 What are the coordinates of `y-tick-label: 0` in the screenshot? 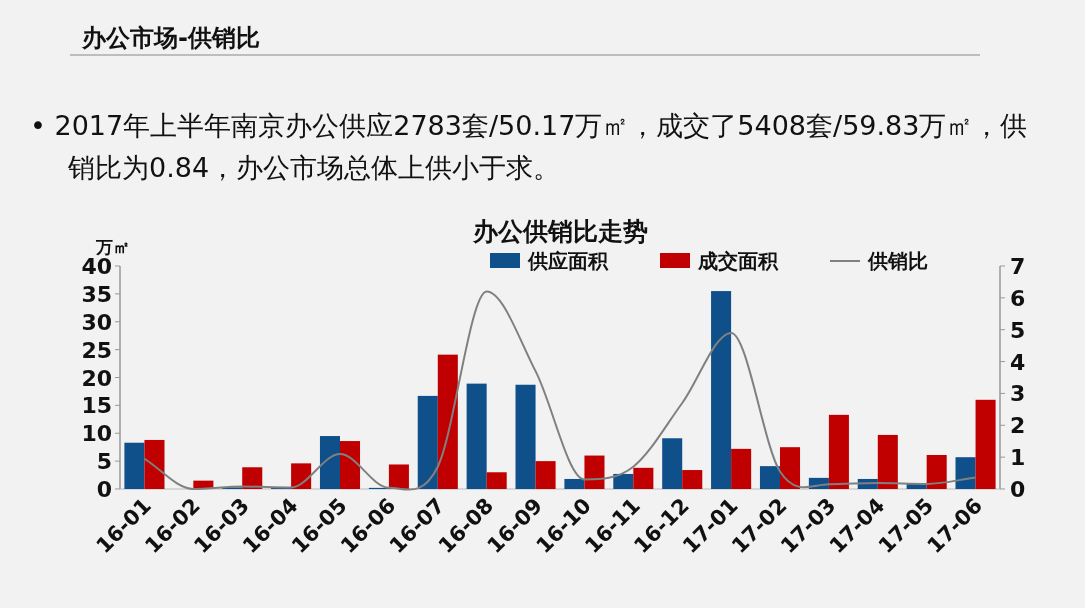 It's located at (104, 489).